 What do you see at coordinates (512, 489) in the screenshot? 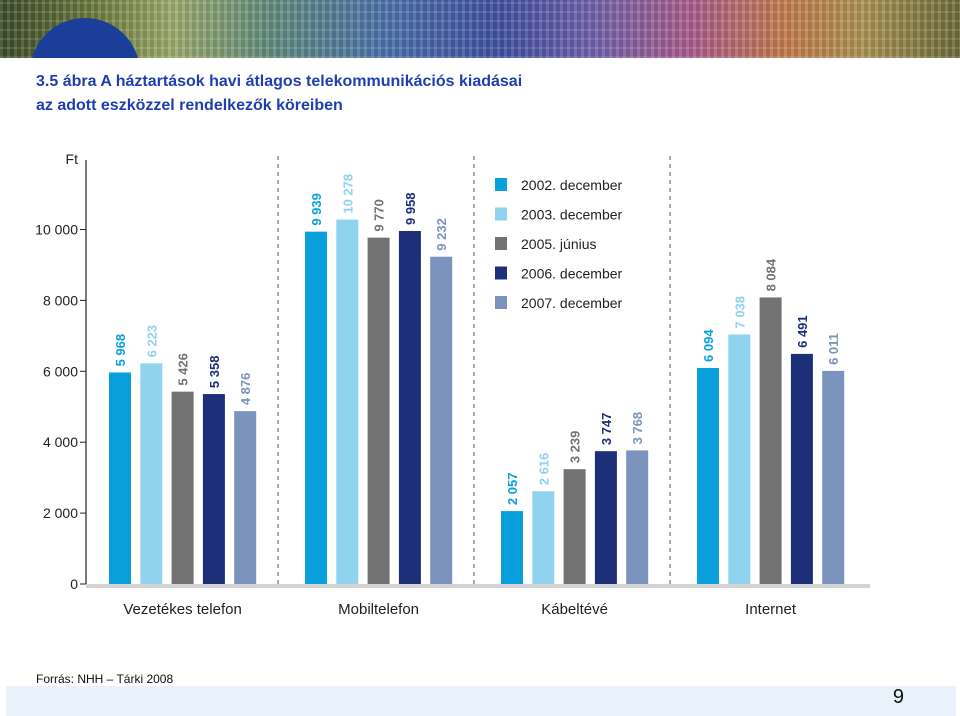
I see `data-label: 2 057` at bounding box center [512, 489].